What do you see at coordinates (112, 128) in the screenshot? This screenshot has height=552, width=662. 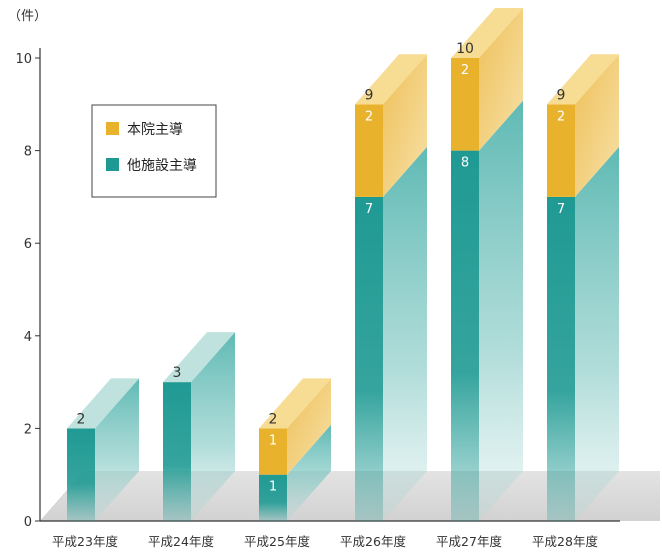 I see `legend-swatch-honin` at bounding box center [112, 128].